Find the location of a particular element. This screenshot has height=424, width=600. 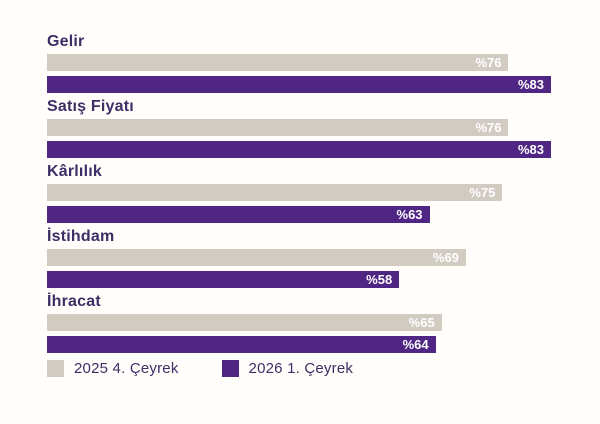

legend-swatch-2025-q4-icon is located at coordinates (55, 368).